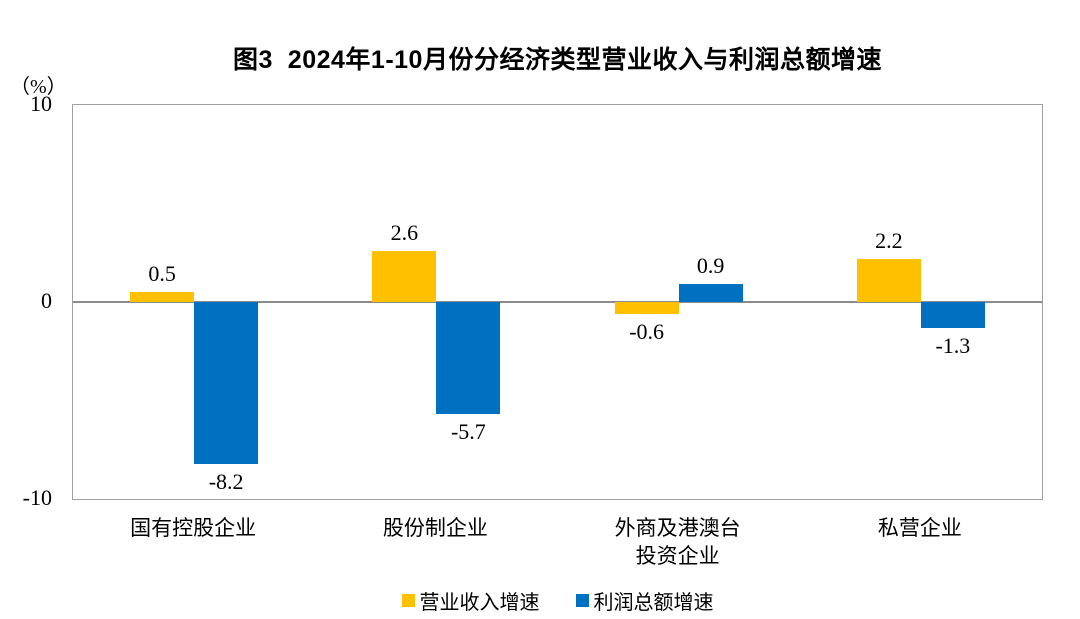 The width and height of the screenshot is (1080, 619). I want to click on category-label-2: 外商及港澳台 投资企业, so click(677, 542).